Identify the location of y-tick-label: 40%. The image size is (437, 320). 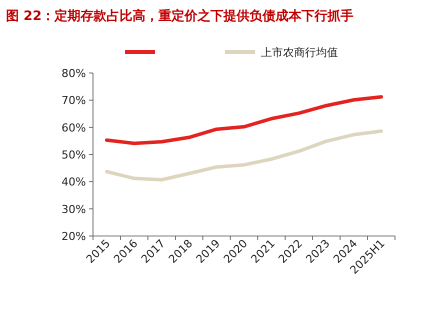
(74, 182).